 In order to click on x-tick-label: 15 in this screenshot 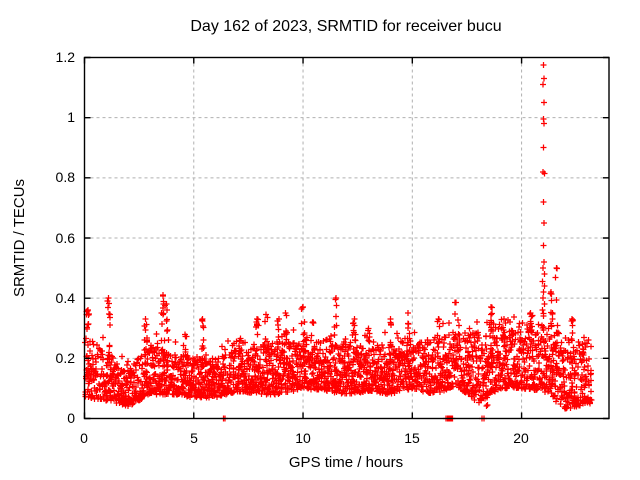, I will do `click(412, 438)`.